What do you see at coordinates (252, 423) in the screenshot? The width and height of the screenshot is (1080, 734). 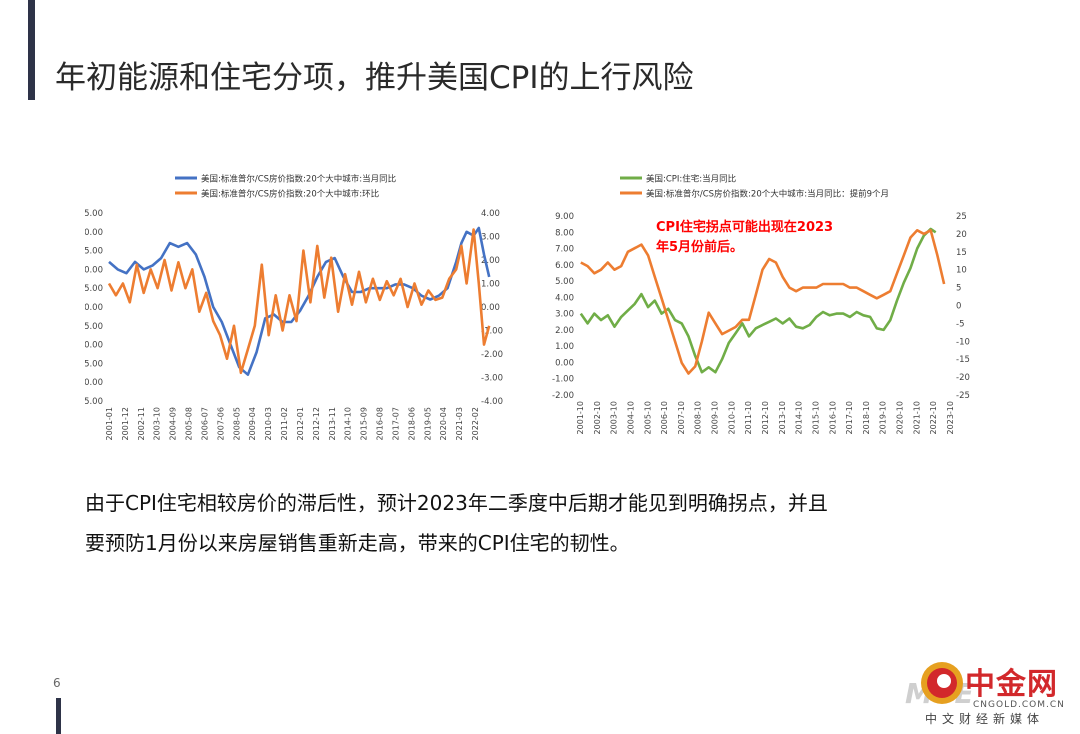 I see `x-tick-label: 2009-04` at bounding box center [252, 423].